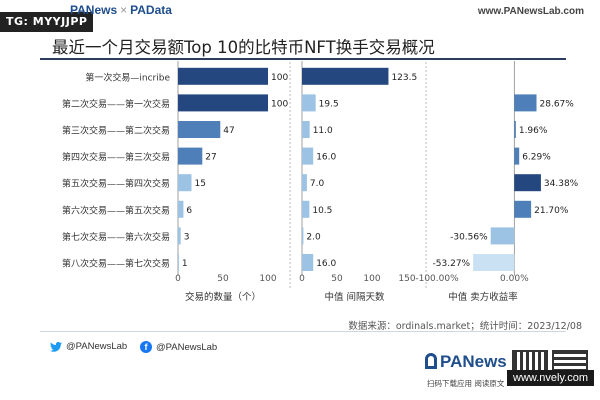 This screenshot has height=400, width=600. Describe the element at coordinates (404, 78) in the screenshot. I see `data-label: 123.5` at that location.